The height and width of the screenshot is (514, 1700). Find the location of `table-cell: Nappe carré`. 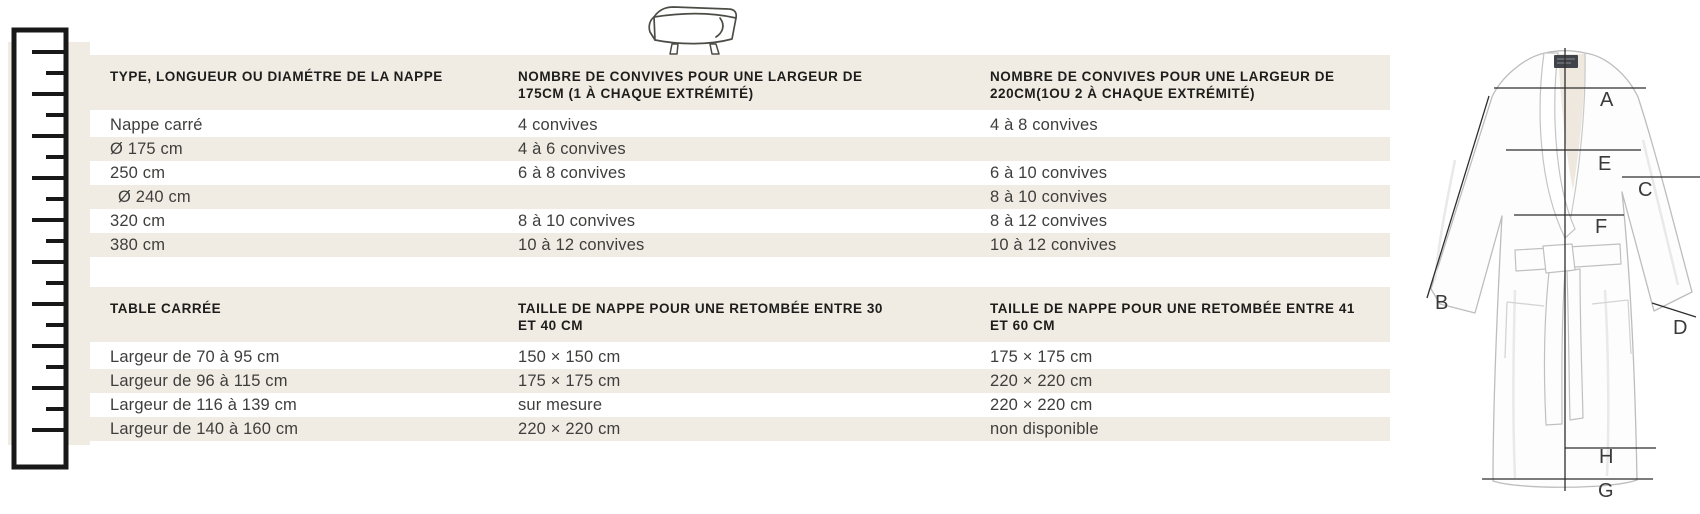

table-cell: Nappe carré is located at coordinates (156, 124).